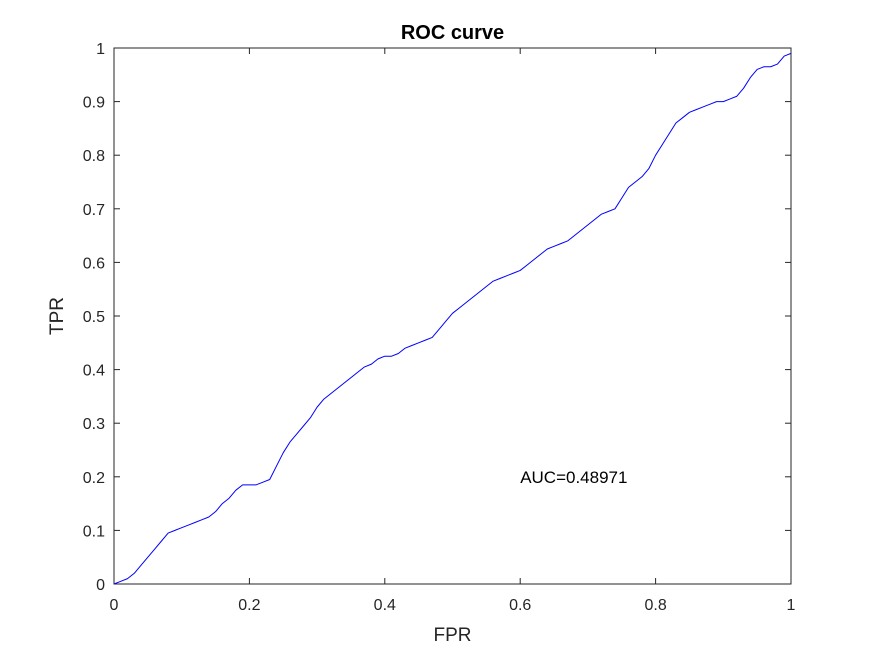 This screenshot has height=656, width=875. Describe the element at coordinates (94, 424) in the screenshot. I see `y-tick-label: 0.3` at that location.